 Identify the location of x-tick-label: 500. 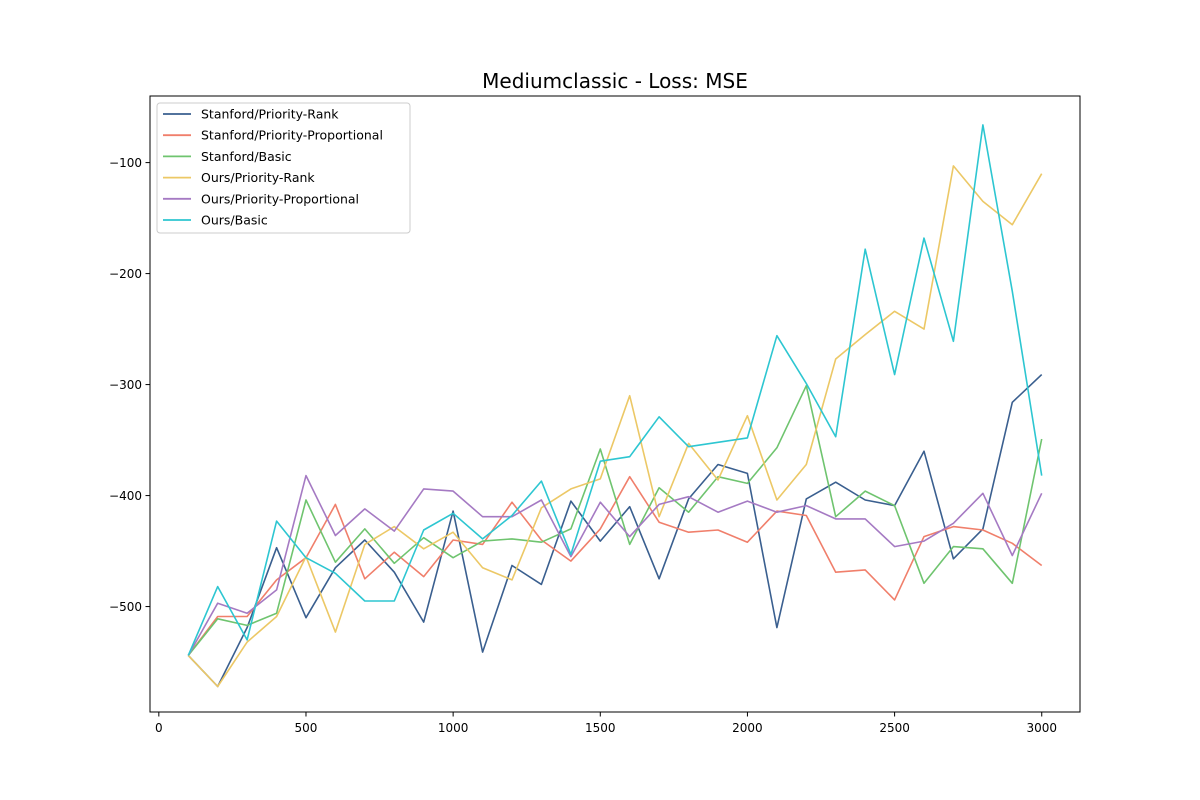
(306, 728).